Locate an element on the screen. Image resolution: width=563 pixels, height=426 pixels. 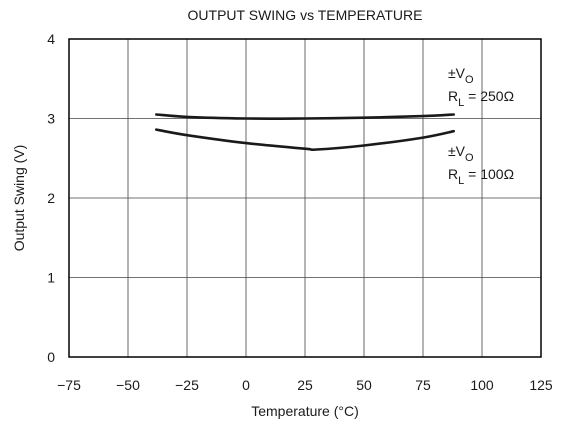
x-tick-label: 100 is located at coordinates (482, 385).